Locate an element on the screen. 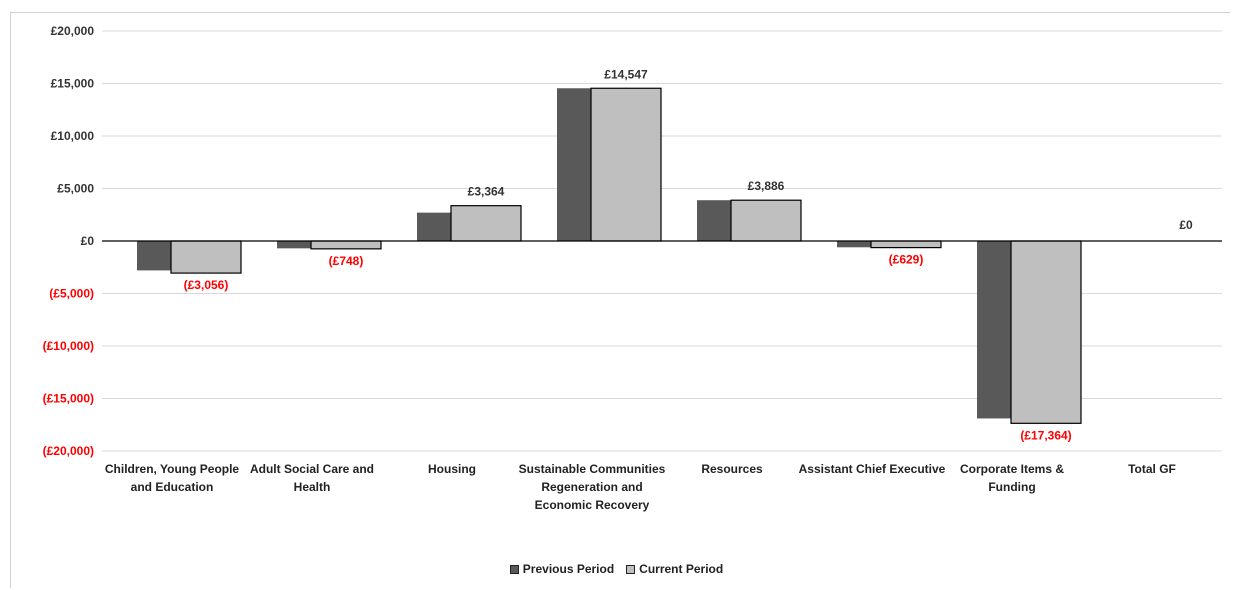 Image resolution: width=1233 pixels, height=590 pixels. y-tick-label: (£20,000) is located at coordinates (68, 451).